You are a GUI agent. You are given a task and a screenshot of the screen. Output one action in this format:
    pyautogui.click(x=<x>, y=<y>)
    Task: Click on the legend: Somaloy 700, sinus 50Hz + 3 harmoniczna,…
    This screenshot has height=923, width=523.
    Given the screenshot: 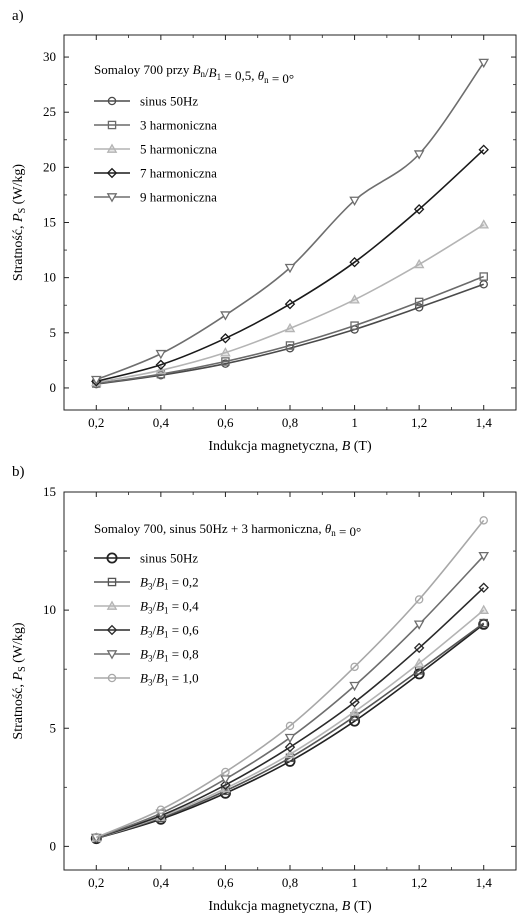 What is the action you would take?
    pyautogui.click(x=227, y=604)
    